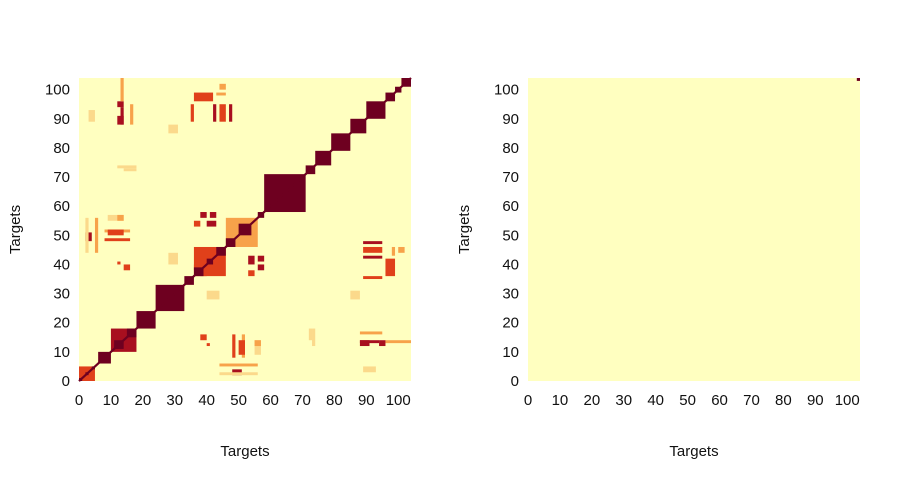 Image resolution: width=900 pixels, height=480 pixels. I want to click on heatmap-cell-offdiag-16-a, so click(91, 116).